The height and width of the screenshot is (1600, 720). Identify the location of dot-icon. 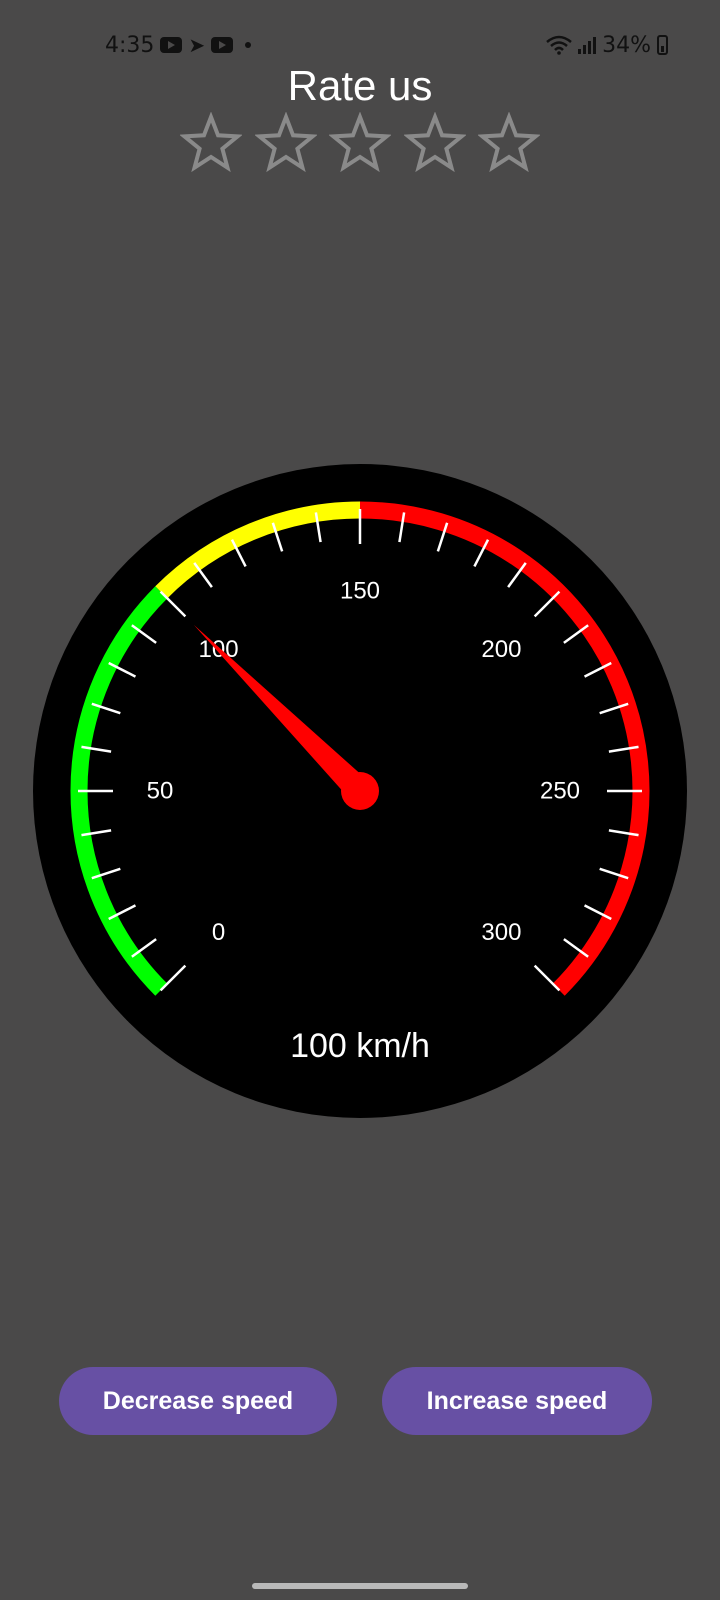
(248, 45).